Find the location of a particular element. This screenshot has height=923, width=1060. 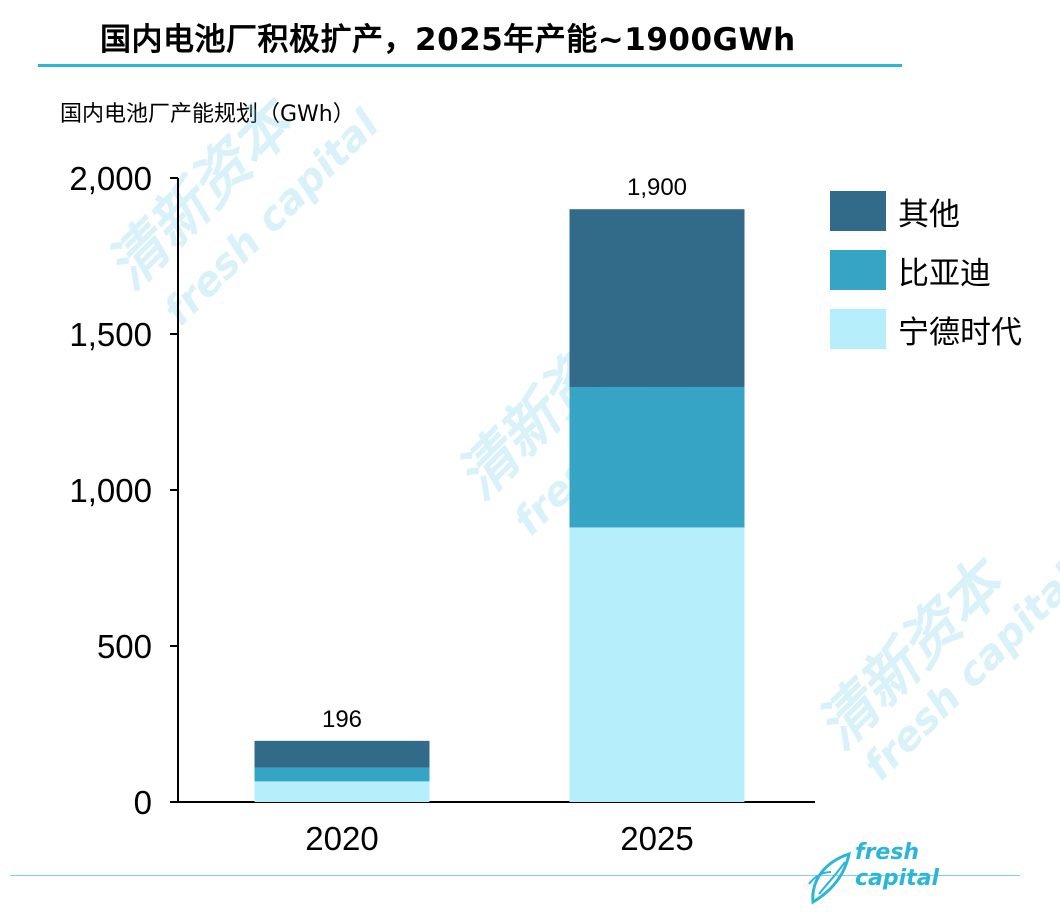

y-axis-unit-label: 国内电池厂产能规划（GWh） is located at coordinates (207, 114).